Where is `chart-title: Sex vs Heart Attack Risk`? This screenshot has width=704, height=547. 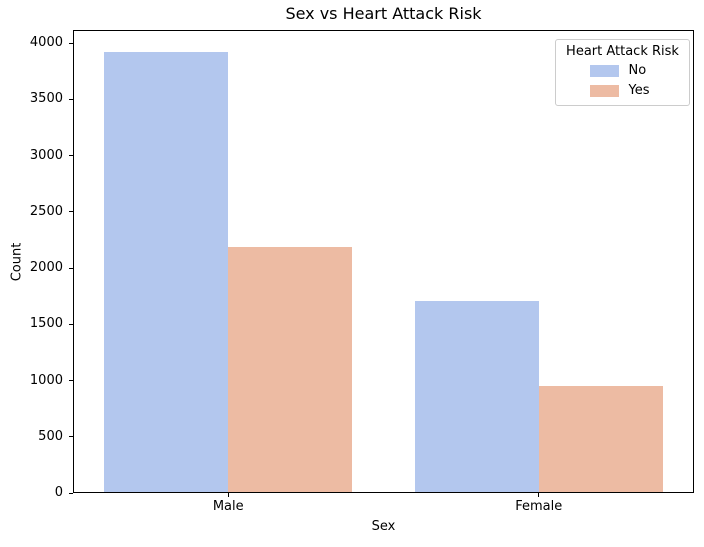
chart-title: Sex vs Heart Attack Risk is located at coordinates (383, 13).